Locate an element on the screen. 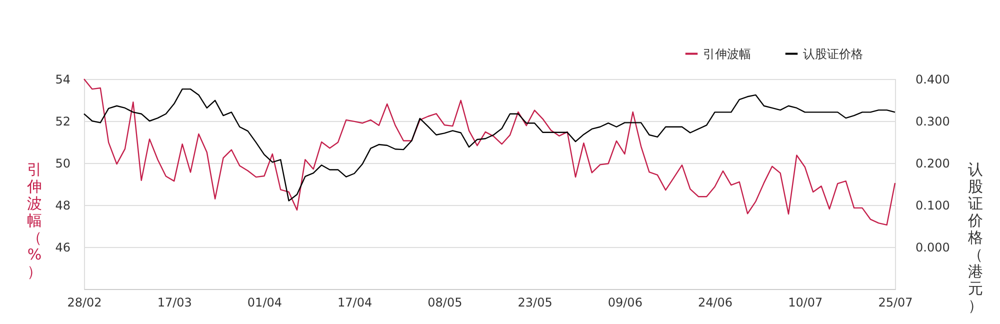  y-tick-label: 54 is located at coordinates (62, 79).